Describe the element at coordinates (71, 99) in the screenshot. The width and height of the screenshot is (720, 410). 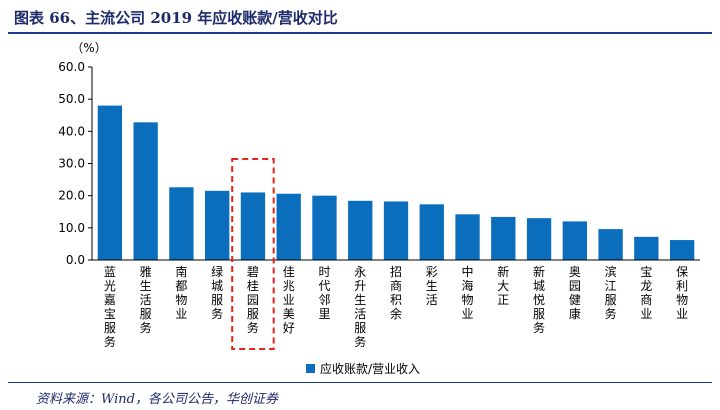
I see `y-tick-label: 50.0` at that location.